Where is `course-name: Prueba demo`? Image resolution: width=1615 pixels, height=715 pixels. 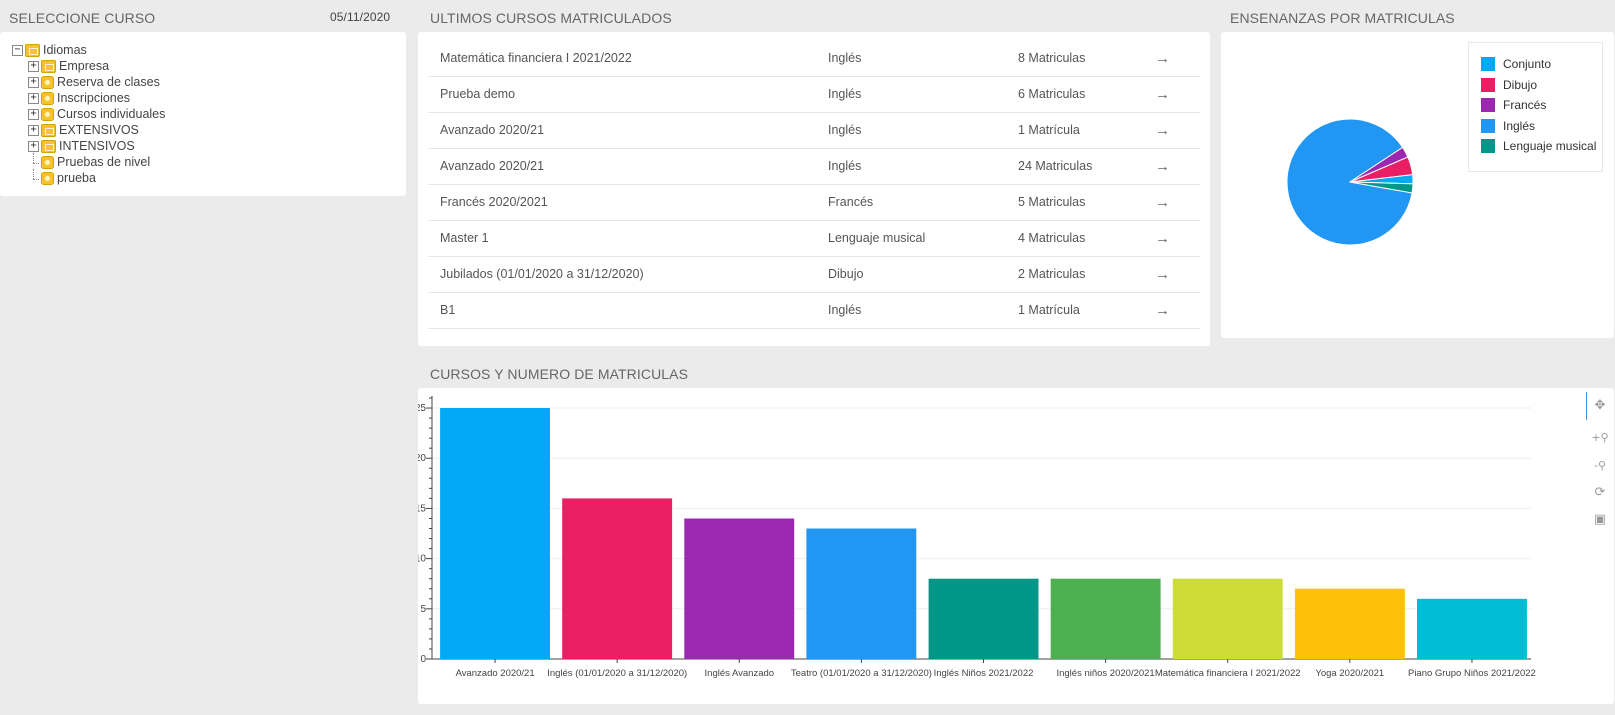
course-name: Prueba demo is located at coordinates (478, 94).